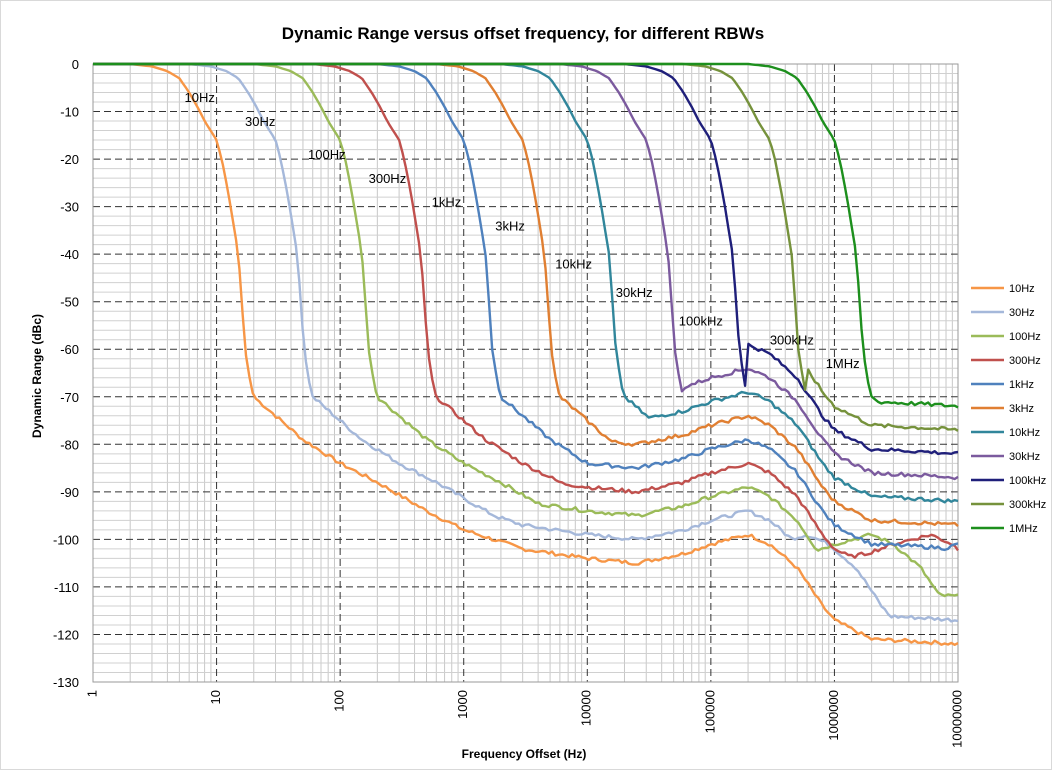 This screenshot has width=1052, height=774. What do you see at coordinates (1025, 337) in the screenshot?
I see `legend-label-100Hz: 100Hz` at bounding box center [1025, 337].